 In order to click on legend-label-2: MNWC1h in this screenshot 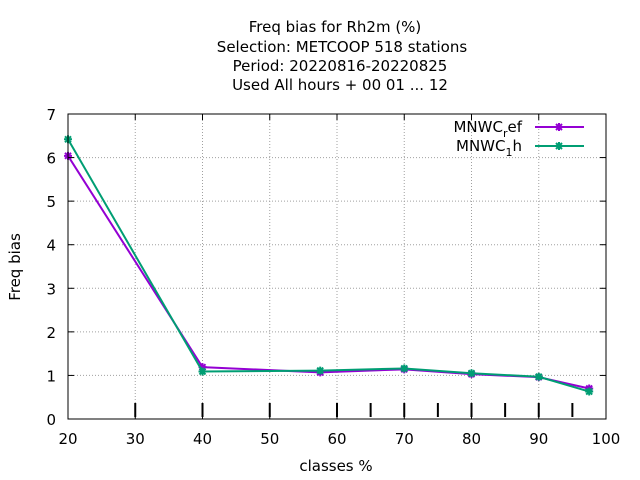, I will do `click(489, 148)`.